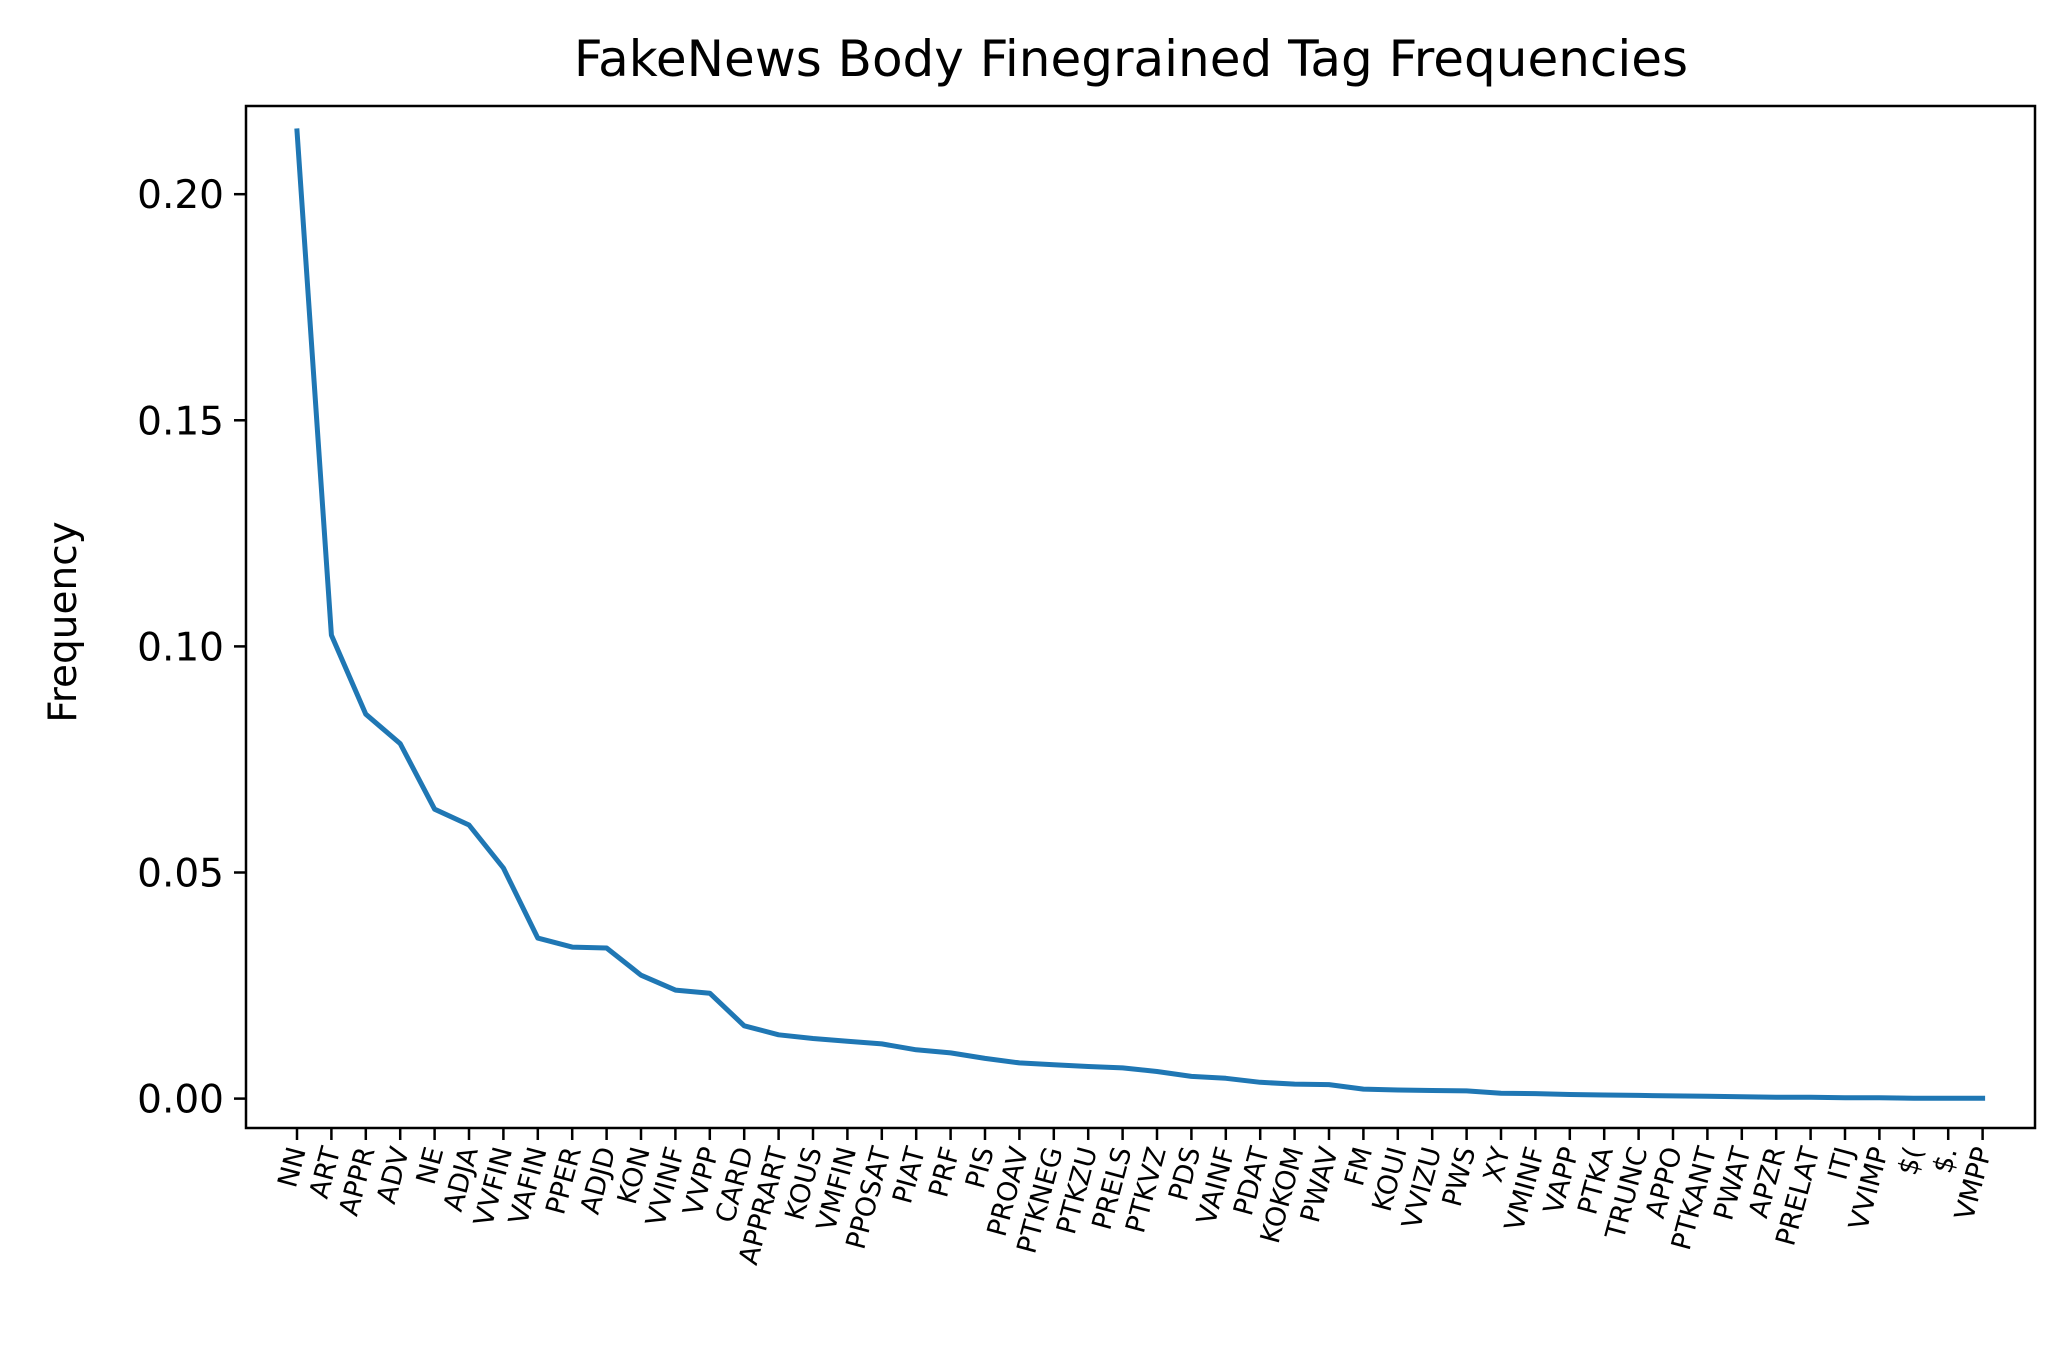  Describe the element at coordinates (63, 621) in the screenshot. I see `y-axis-label: Frequency` at that location.